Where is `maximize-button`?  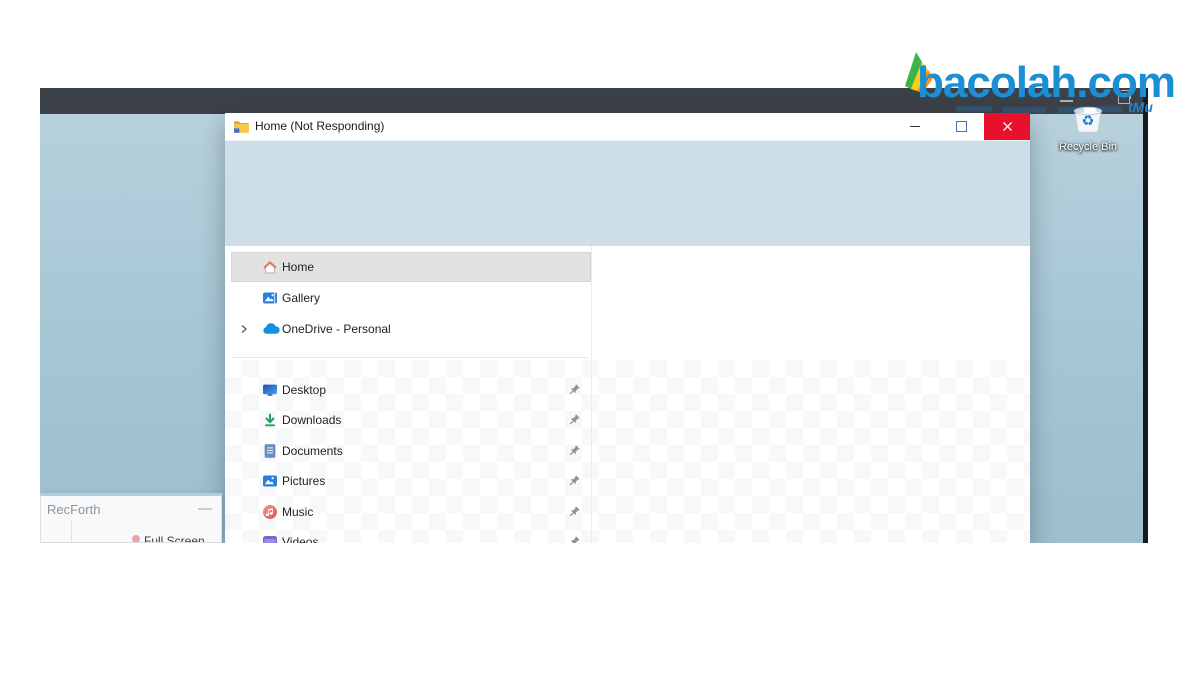 maximize-button is located at coordinates (961, 126).